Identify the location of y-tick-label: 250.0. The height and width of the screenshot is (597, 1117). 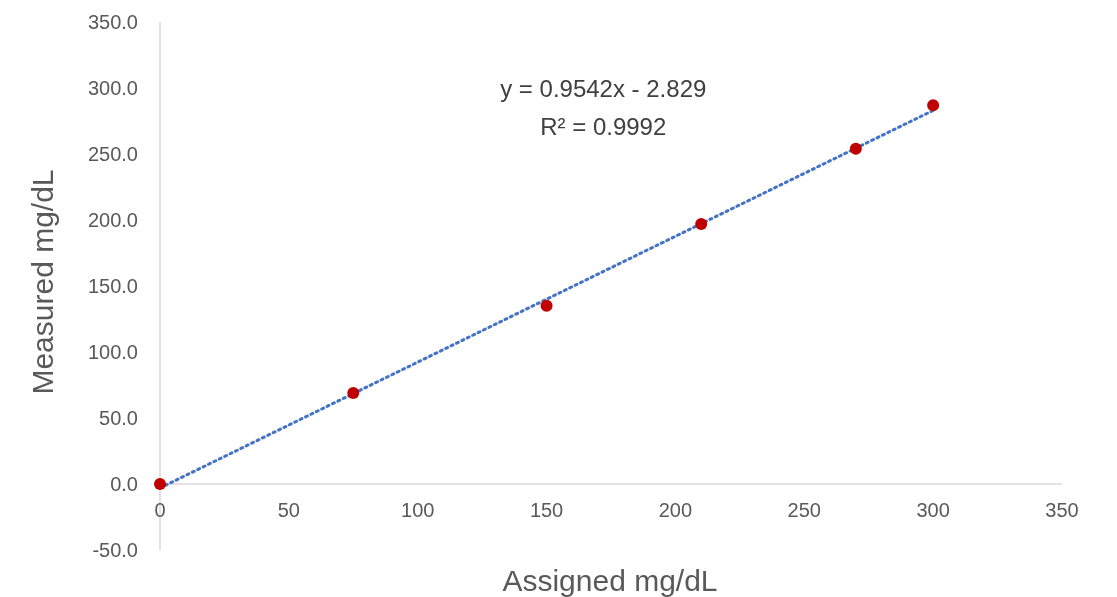
(112, 154).